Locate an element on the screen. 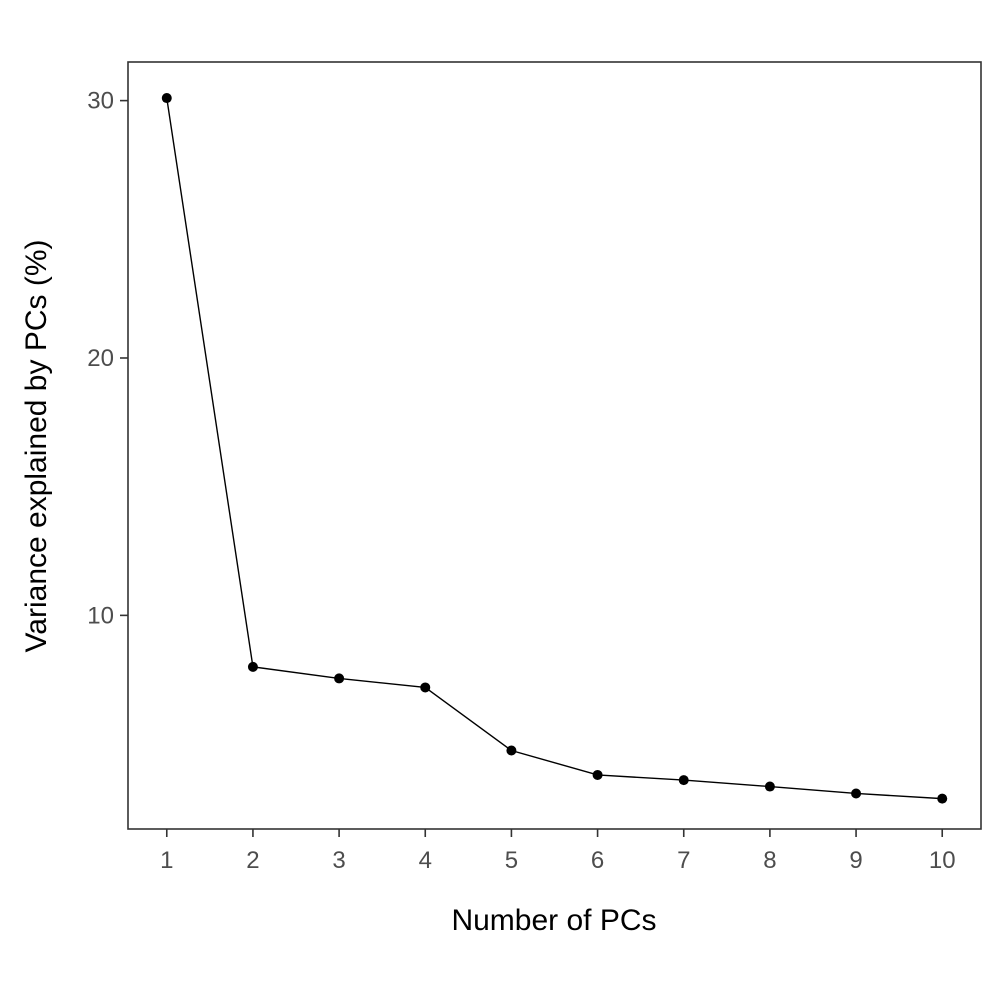  x-tick-label: 5 is located at coordinates (511, 860).